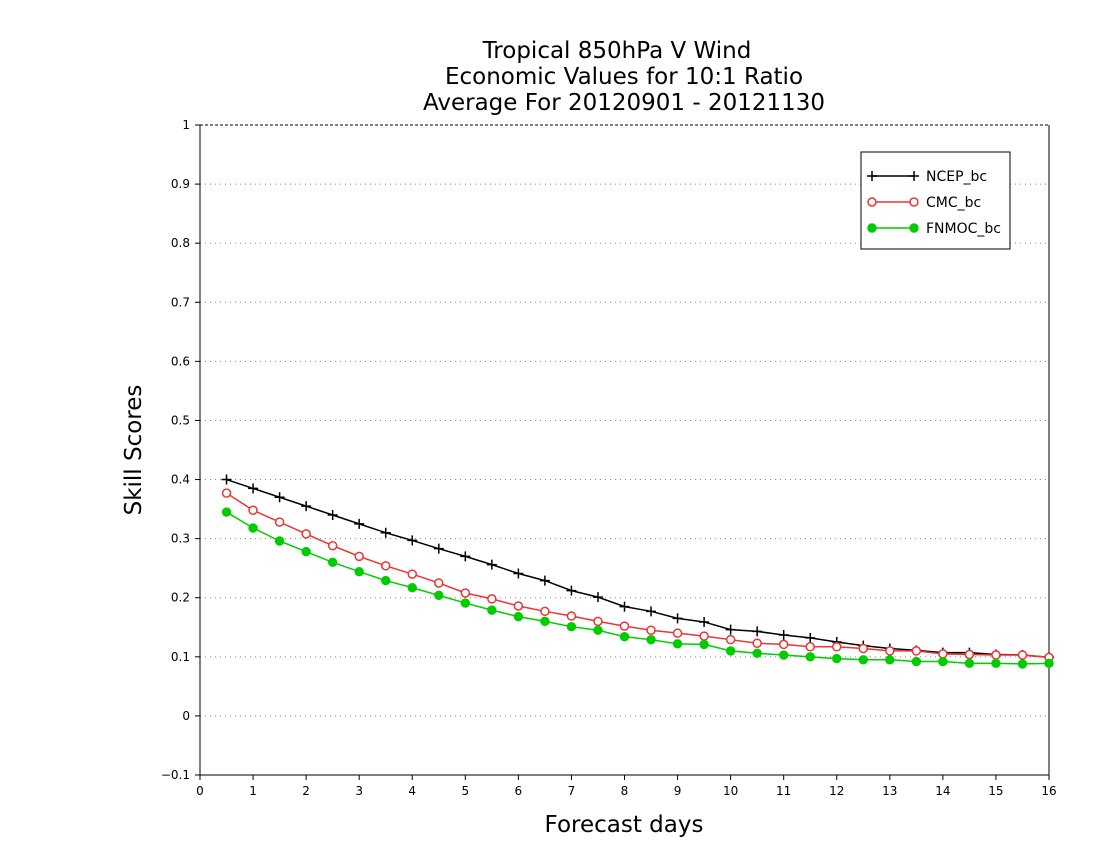  Describe the element at coordinates (889, 791) in the screenshot. I see `x-tick-label: 13` at that location.